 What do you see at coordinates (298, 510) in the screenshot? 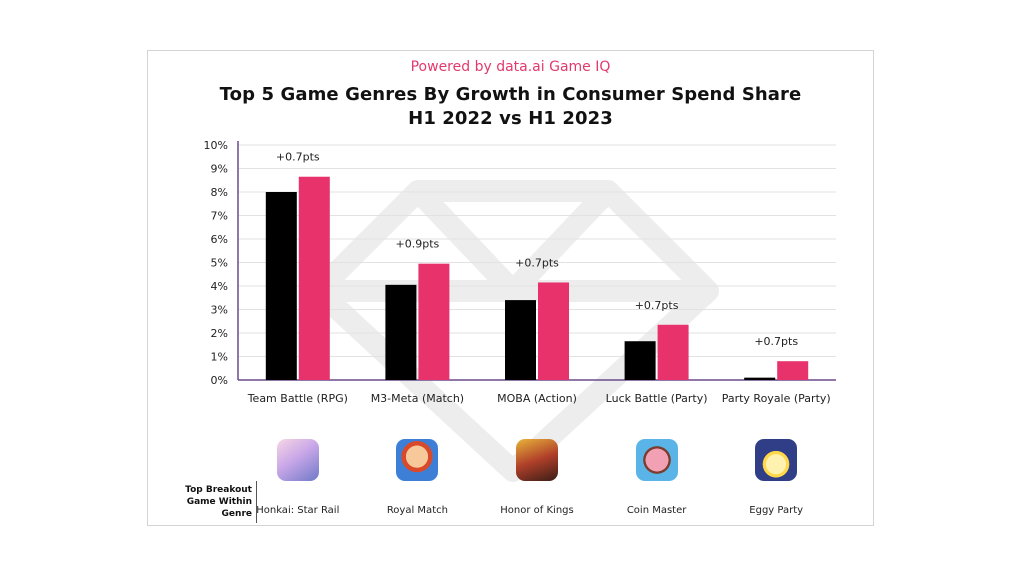
I see `game-name-label: Honkai: Star Rail` at bounding box center [298, 510].